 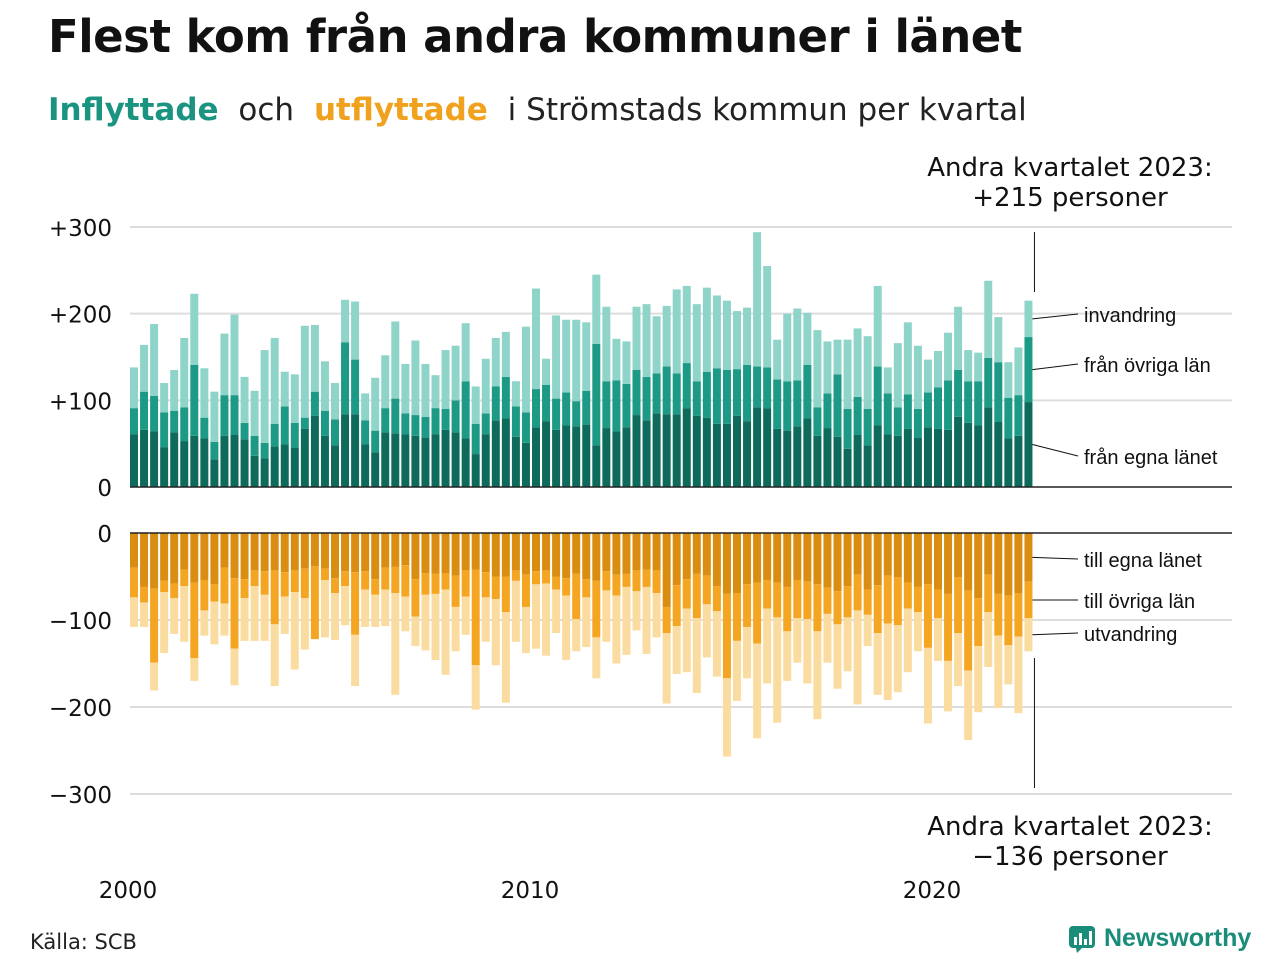 What do you see at coordinates (80, 229) in the screenshot?
I see `top-y-tick-label: +300` at bounding box center [80, 229].